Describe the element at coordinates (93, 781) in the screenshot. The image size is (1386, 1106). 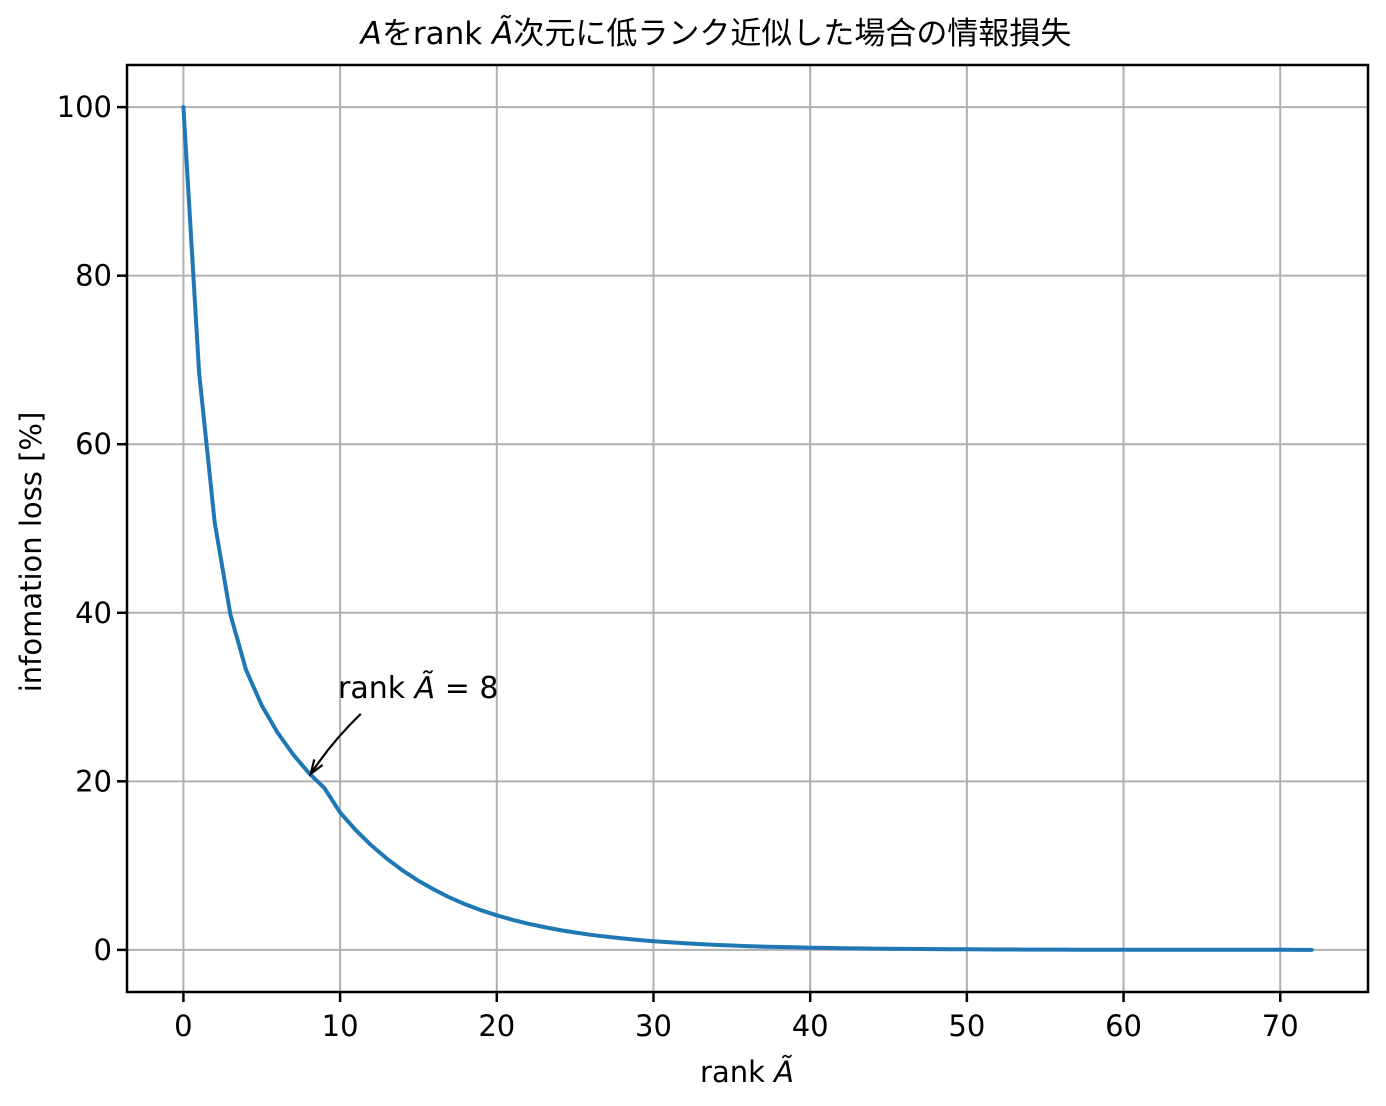
I see `y-tick-label: 20` at that location.